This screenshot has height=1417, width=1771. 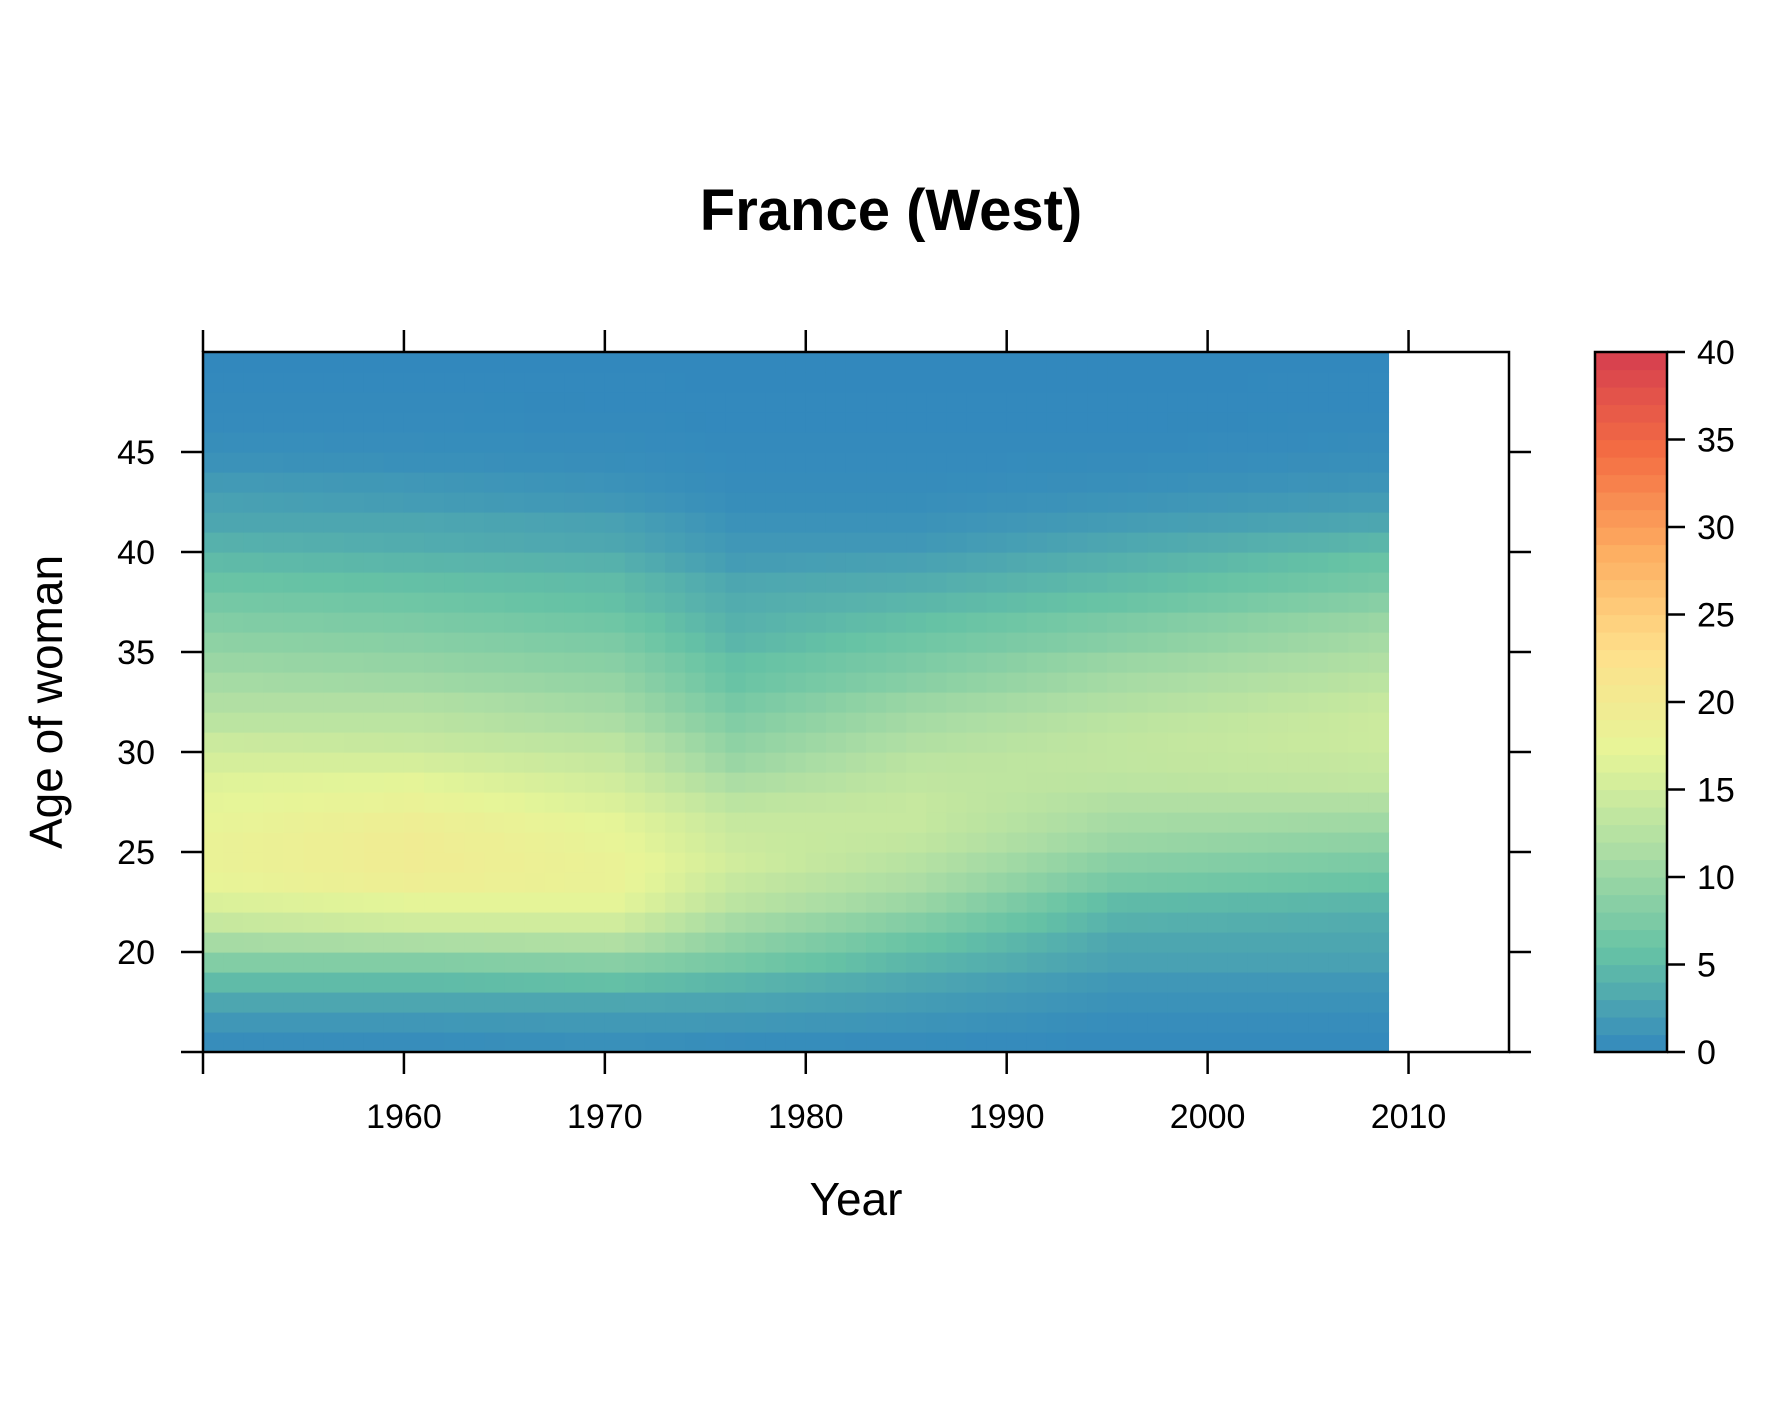 What do you see at coordinates (1716, 878) in the screenshot?
I see `colorbar-tick-label: 10` at bounding box center [1716, 878].